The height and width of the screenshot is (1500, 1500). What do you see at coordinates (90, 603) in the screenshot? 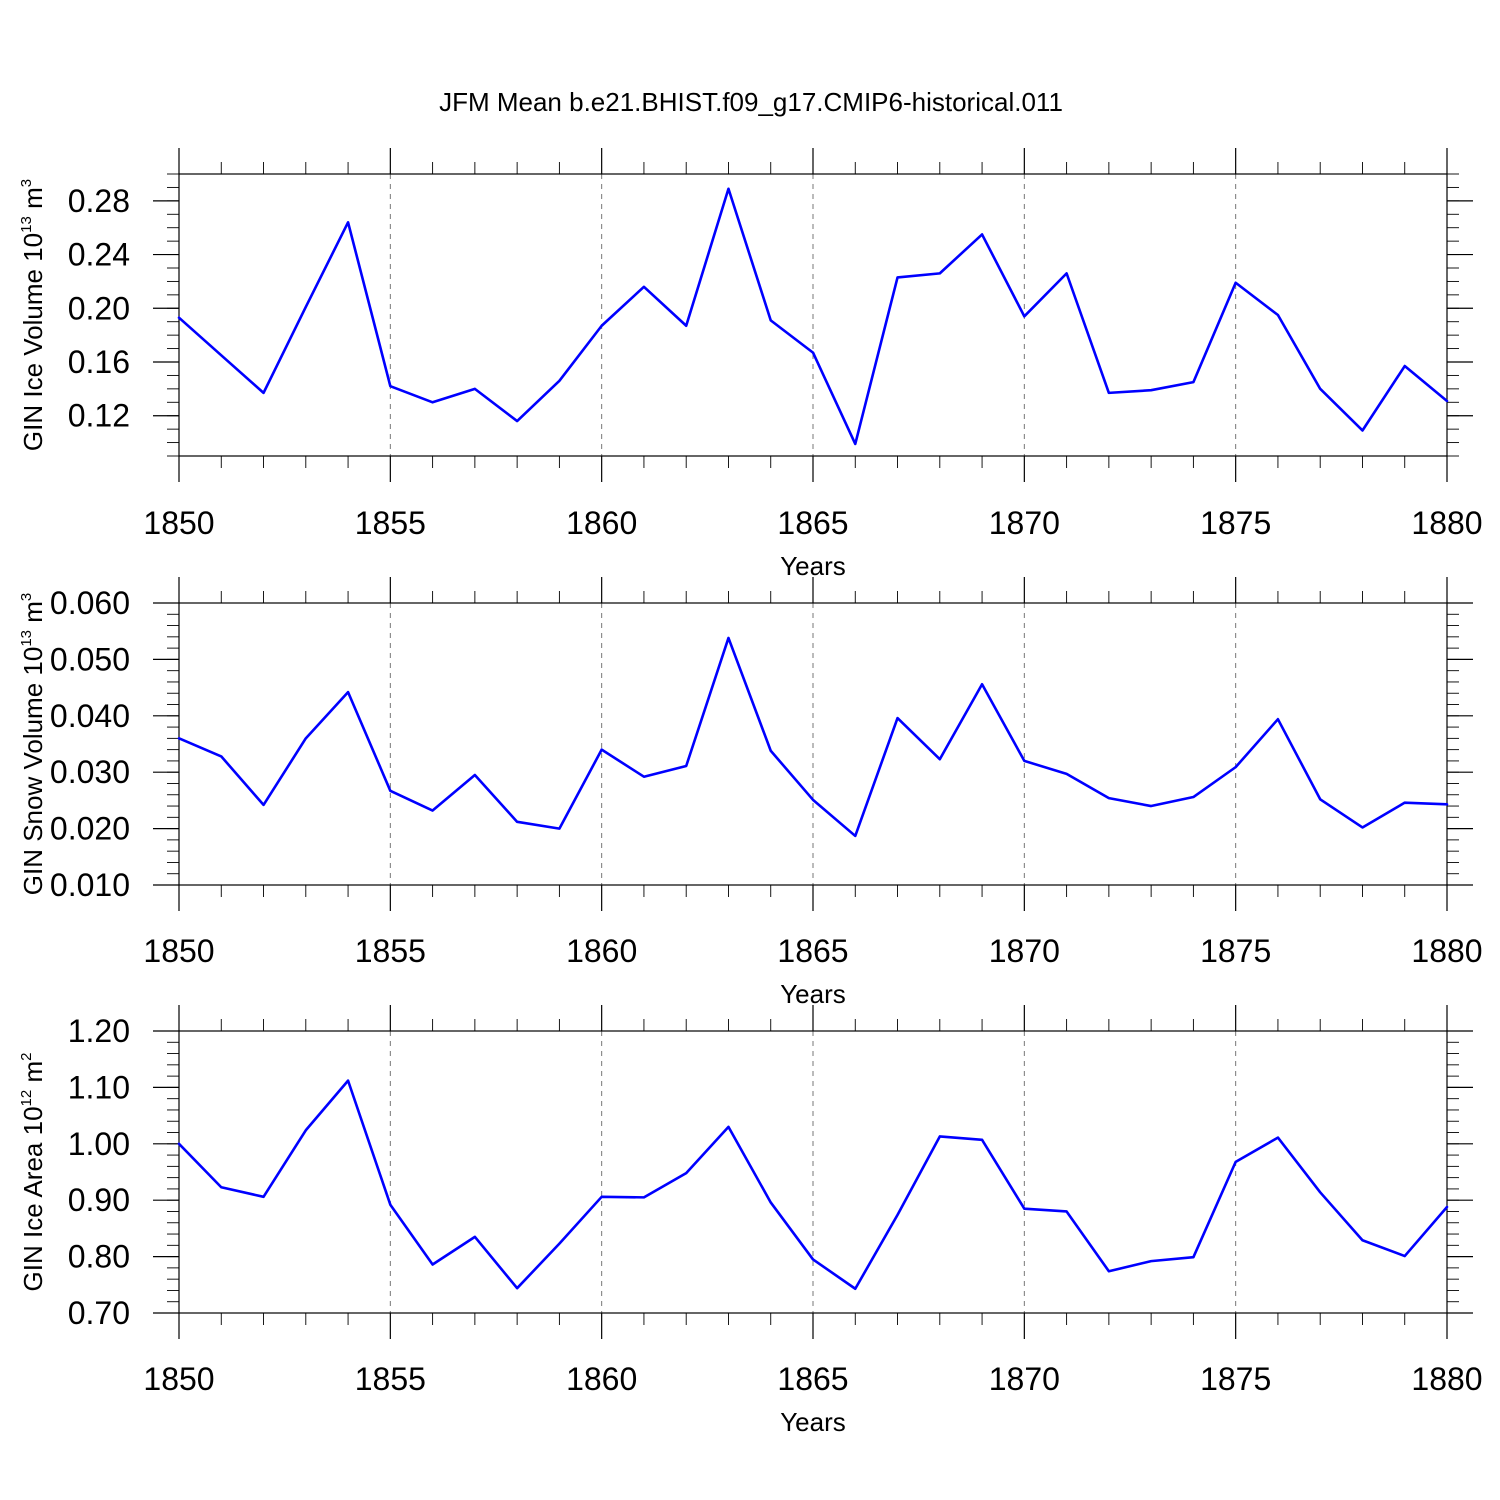
I see `y-tick-label: 0.060` at bounding box center [90, 603].